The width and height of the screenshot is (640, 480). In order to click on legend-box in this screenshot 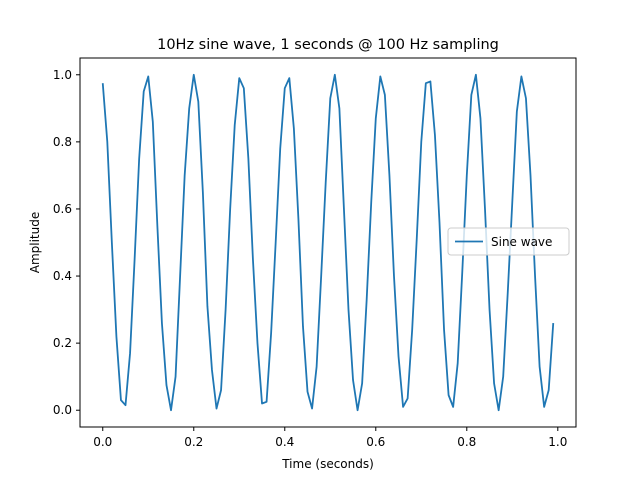, I will do `click(508, 241)`.